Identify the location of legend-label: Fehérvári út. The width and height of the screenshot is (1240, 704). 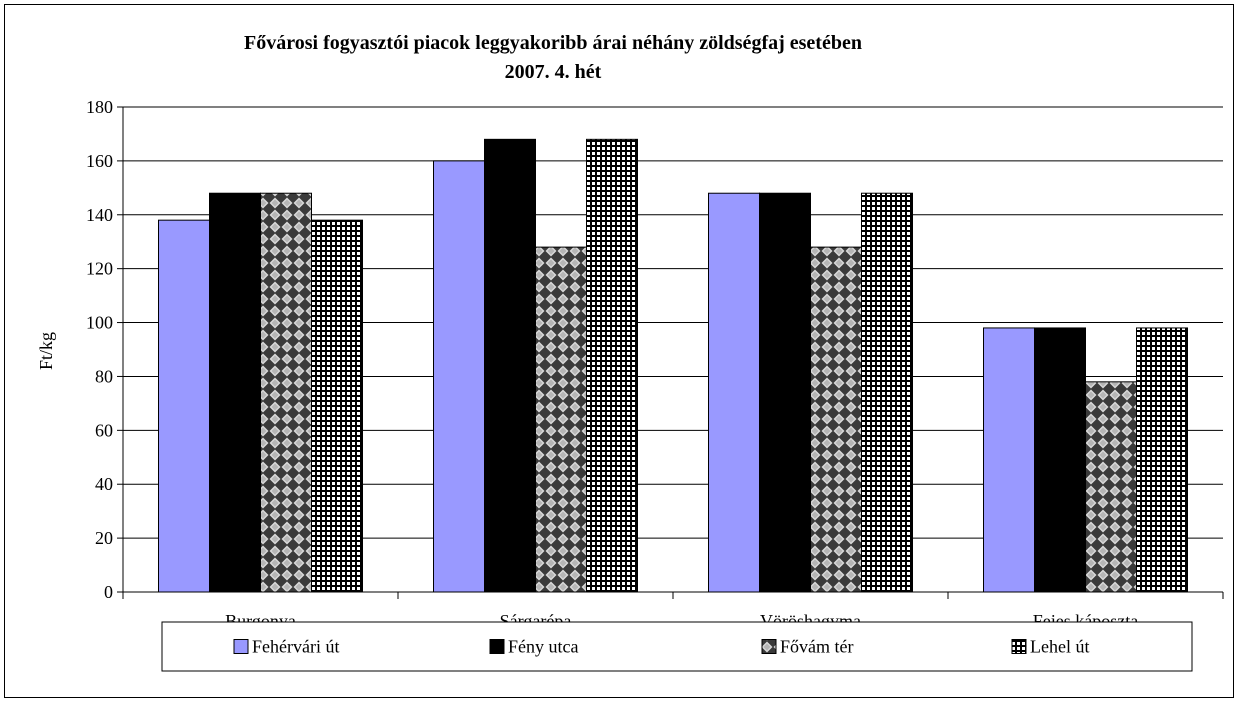
(295, 647).